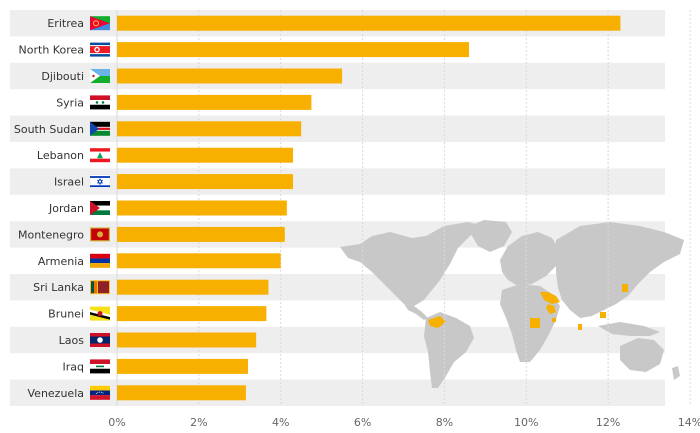 This screenshot has height=433, width=700. Describe the element at coordinates (362, 422) in the screenshot. I see `x-tick-label: 6%` at that location.